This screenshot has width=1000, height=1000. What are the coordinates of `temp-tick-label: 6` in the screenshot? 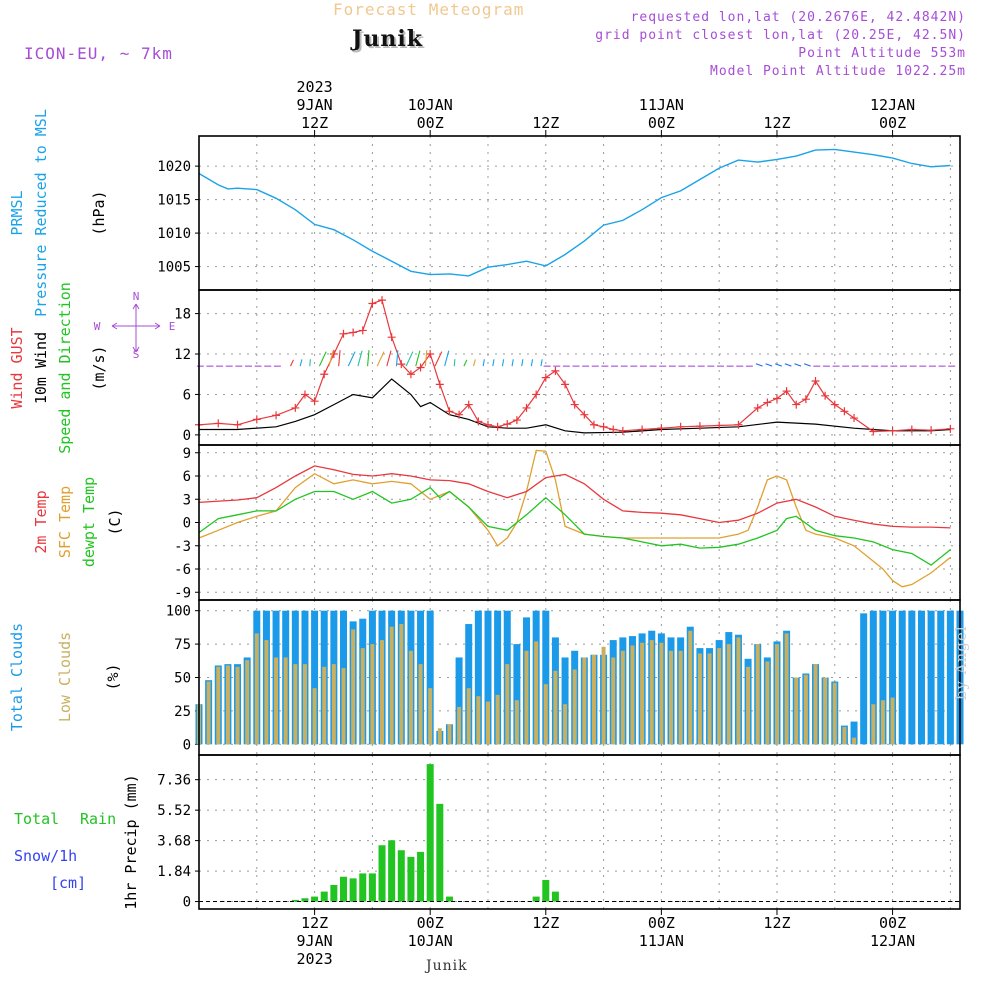 It's located at (187, 477).